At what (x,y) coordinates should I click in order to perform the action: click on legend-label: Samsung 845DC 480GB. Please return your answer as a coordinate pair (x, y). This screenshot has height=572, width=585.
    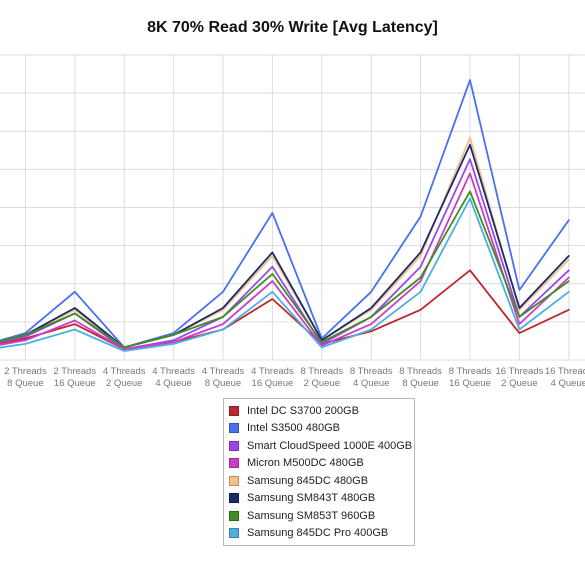
    Looking at the image, I should click on (308, 480).